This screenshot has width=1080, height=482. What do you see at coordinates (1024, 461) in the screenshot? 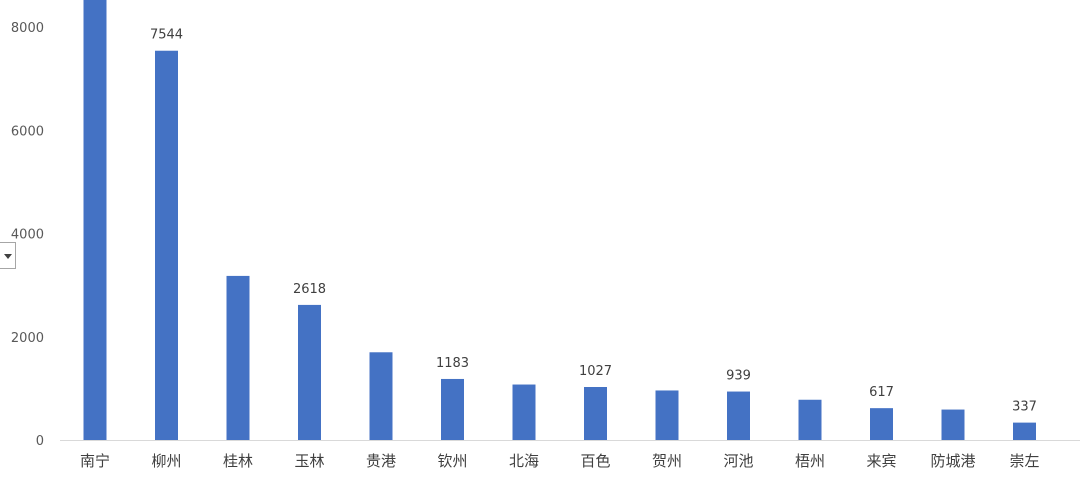
I see `x-tick-label: 崇左` at bounding box center [1024, 461].